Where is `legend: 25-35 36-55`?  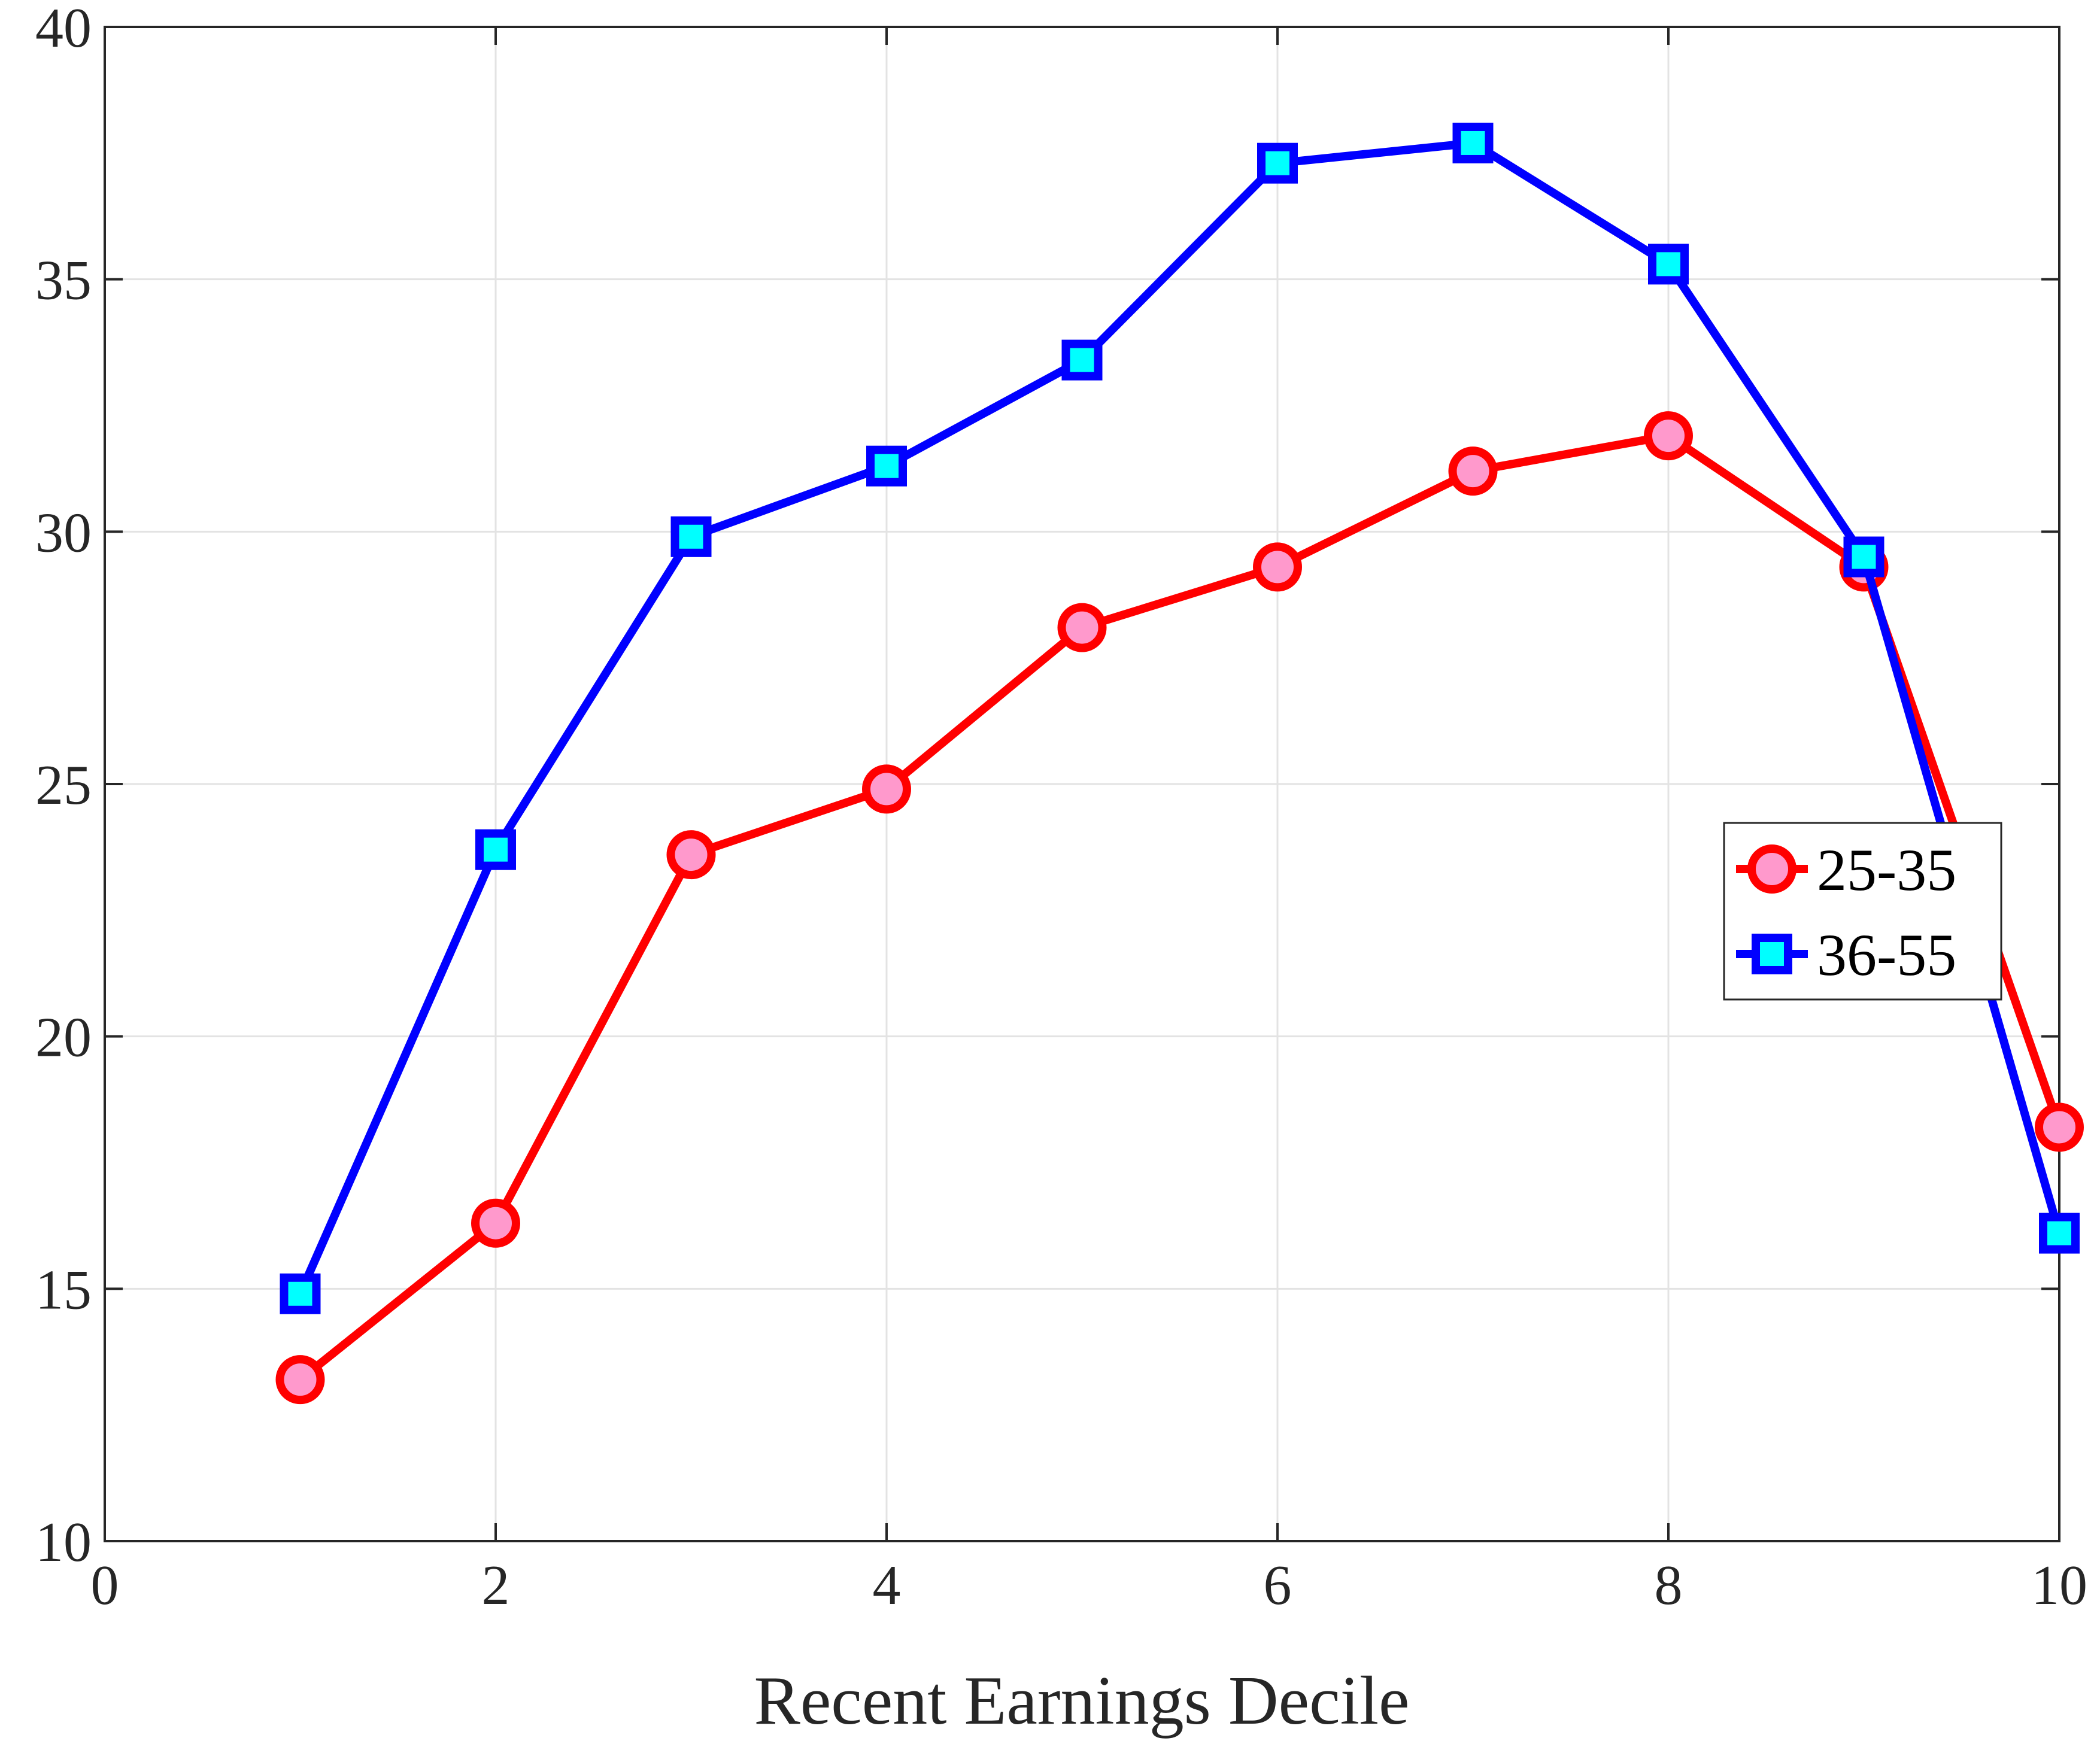 legend: 25-35 36-55 is located at coordinates (1862, 911).